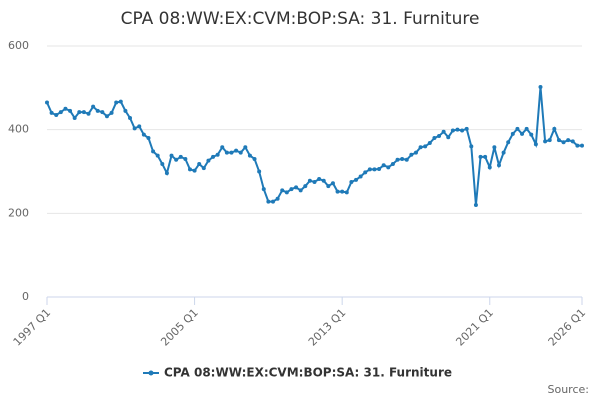 The image size is (600, 404). I want to click on source: Source:, so click(569, 389).